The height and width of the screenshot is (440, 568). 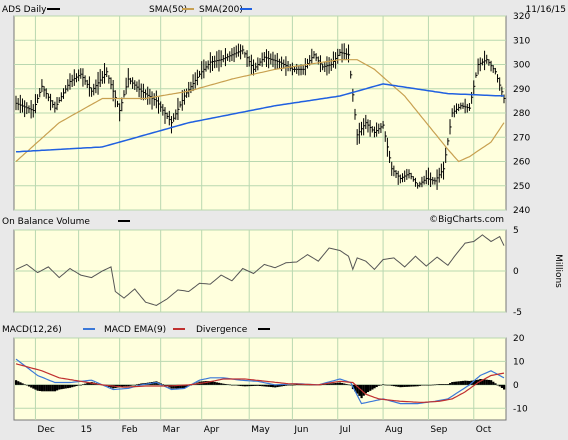 I want to click on watermark: ©BigCharts.com, so click(x=466, y=220).